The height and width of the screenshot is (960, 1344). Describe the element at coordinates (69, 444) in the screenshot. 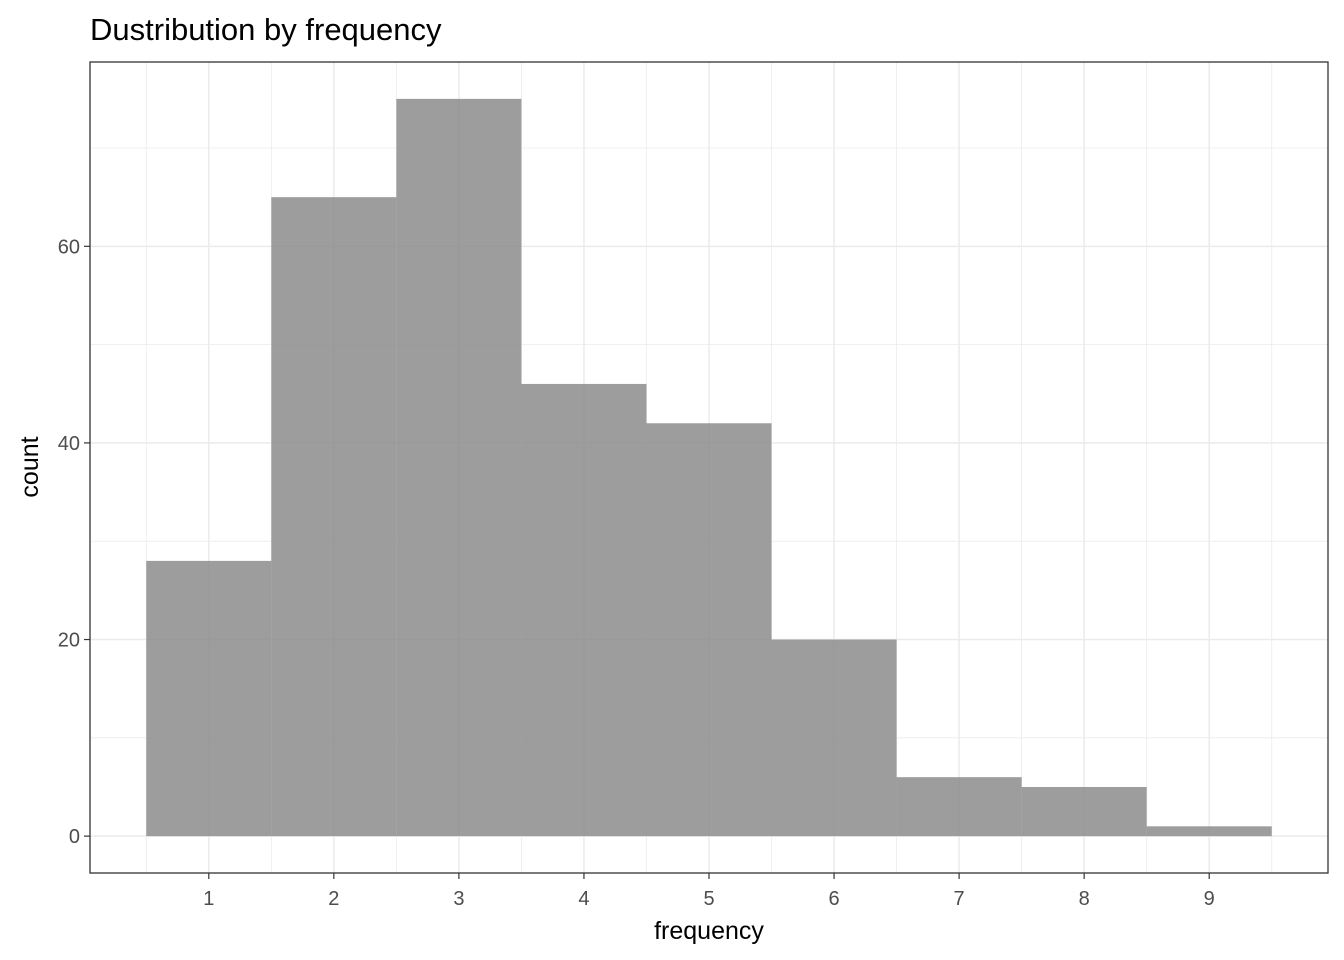

I see `y-tick-label: 40` at that location.